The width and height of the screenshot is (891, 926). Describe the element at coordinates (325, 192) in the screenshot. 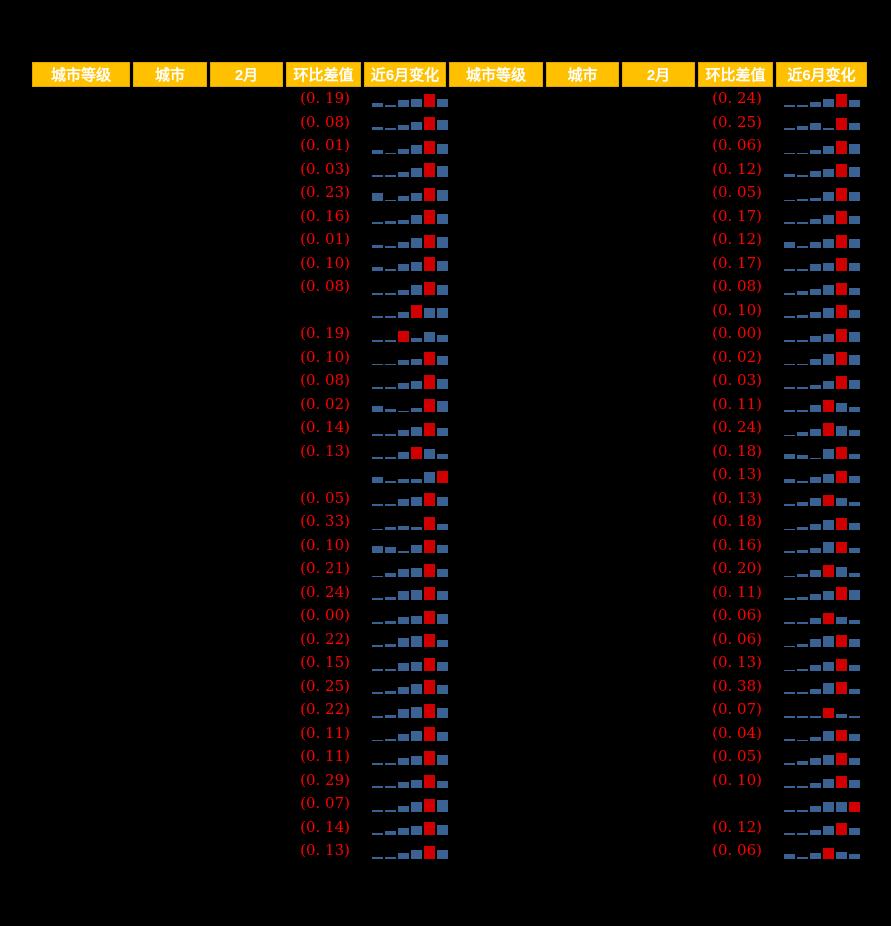

I see `mom-diff-value-left: (0. 23)` at that location.